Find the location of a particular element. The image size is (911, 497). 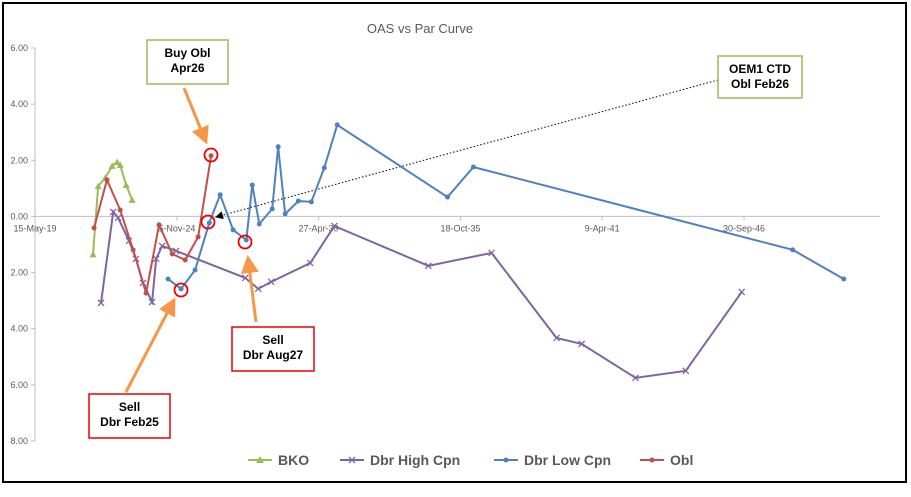

legend-item: Dbr High Cpn is located at coordinates (400, 460).